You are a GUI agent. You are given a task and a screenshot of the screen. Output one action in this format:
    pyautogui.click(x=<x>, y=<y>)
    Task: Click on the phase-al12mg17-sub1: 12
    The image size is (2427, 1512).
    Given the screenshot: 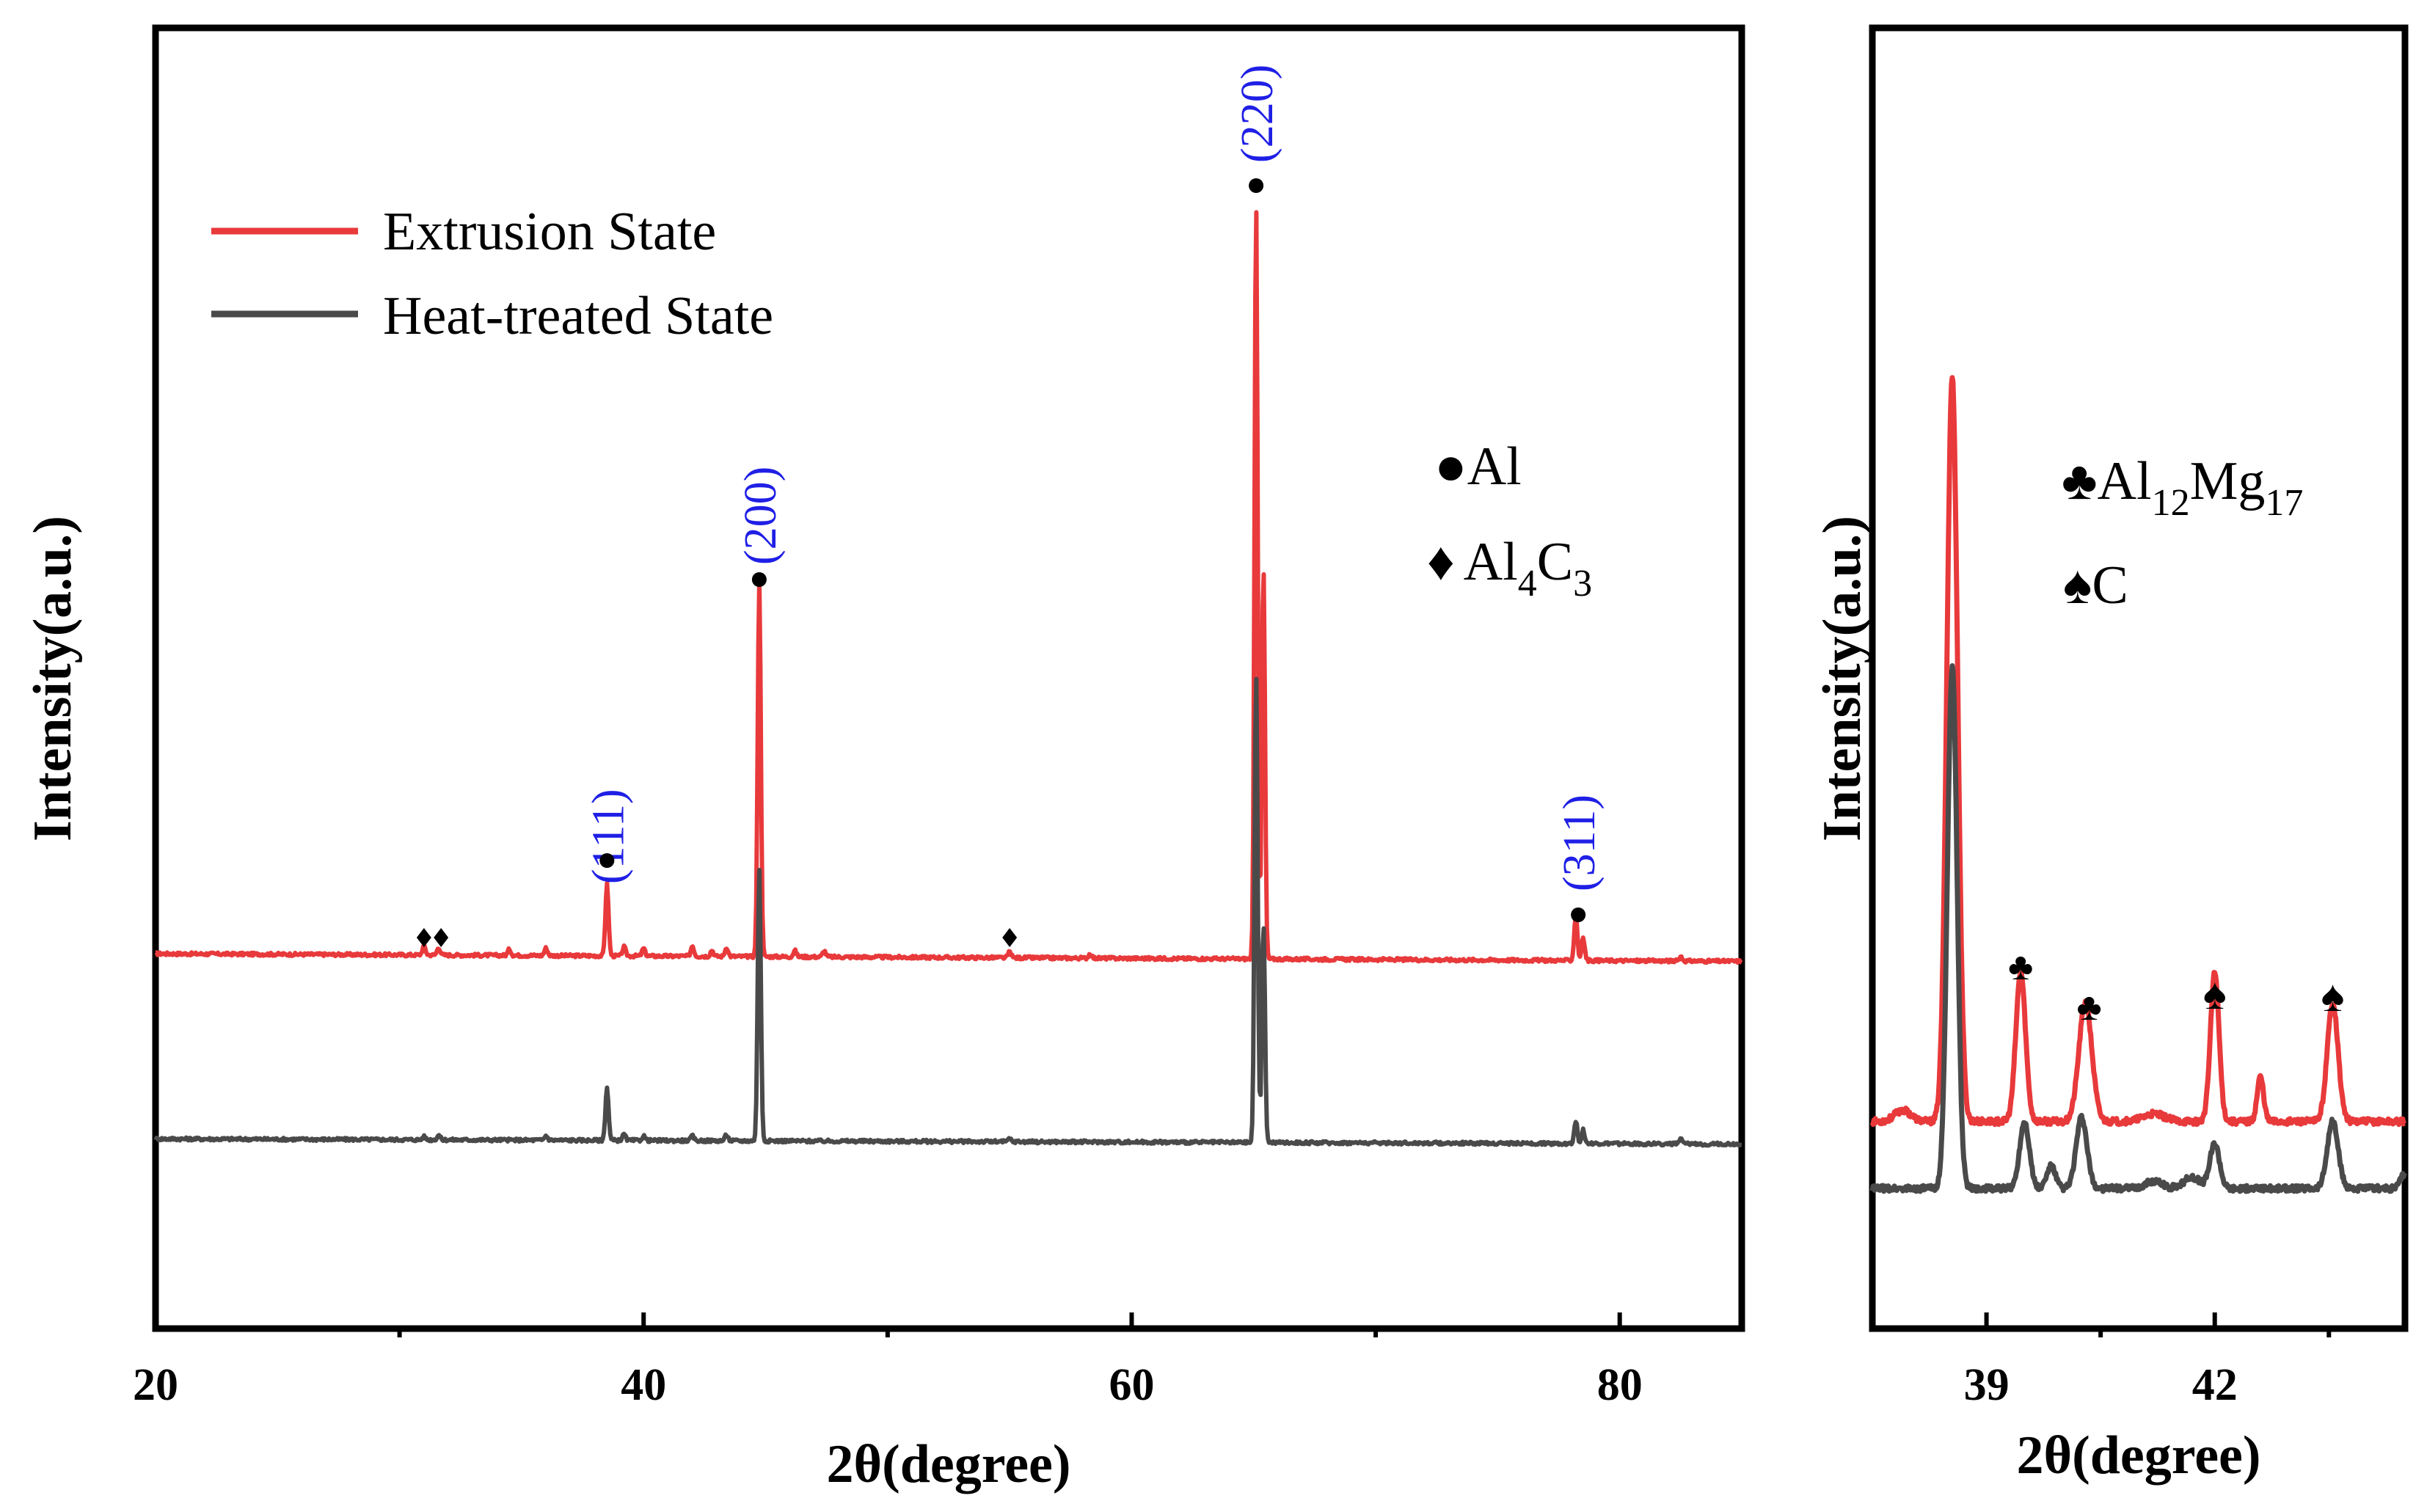 What is the action you would take?
    pyautogui.click(x=2171, y=503)
    